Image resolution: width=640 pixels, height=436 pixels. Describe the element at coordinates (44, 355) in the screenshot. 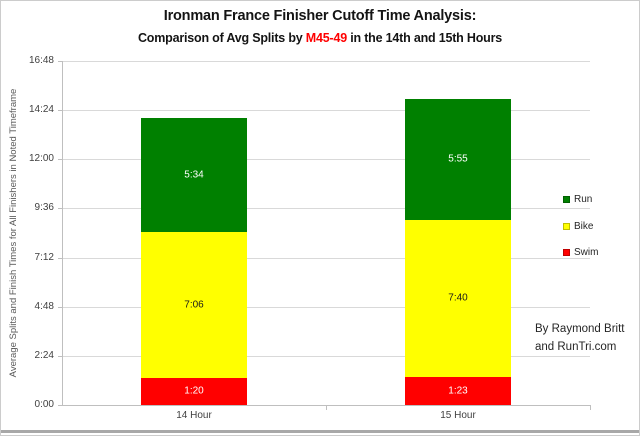

I see `y-tick-label-2:24: 2:24` at that location.